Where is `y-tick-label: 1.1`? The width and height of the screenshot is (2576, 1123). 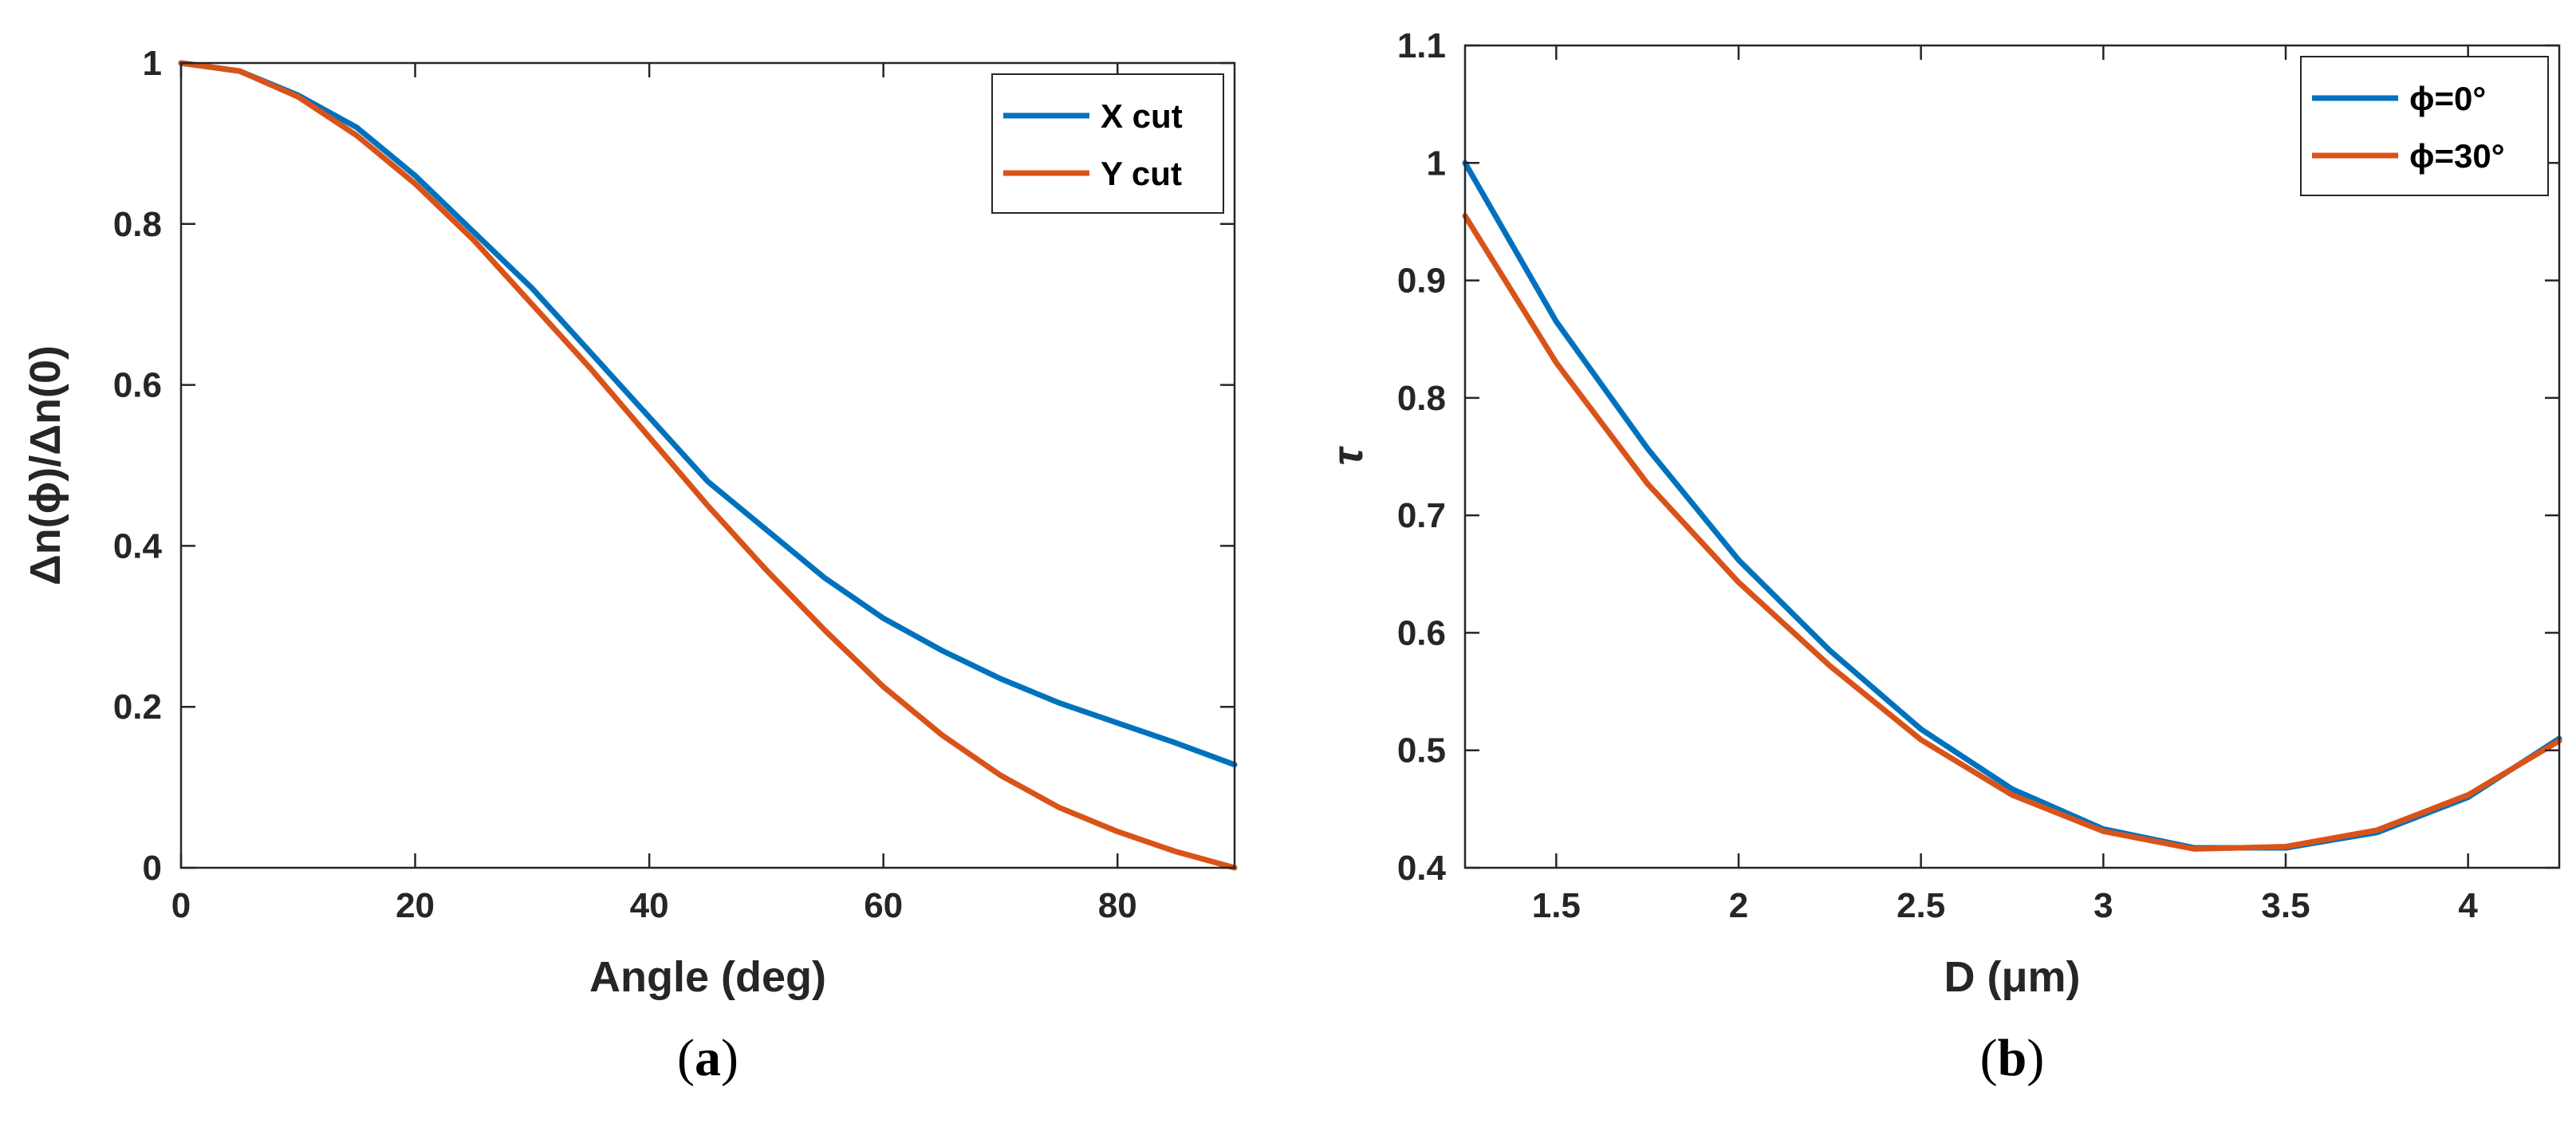 y-tick-label: 1.1 is located at coordinates (1421, 45).